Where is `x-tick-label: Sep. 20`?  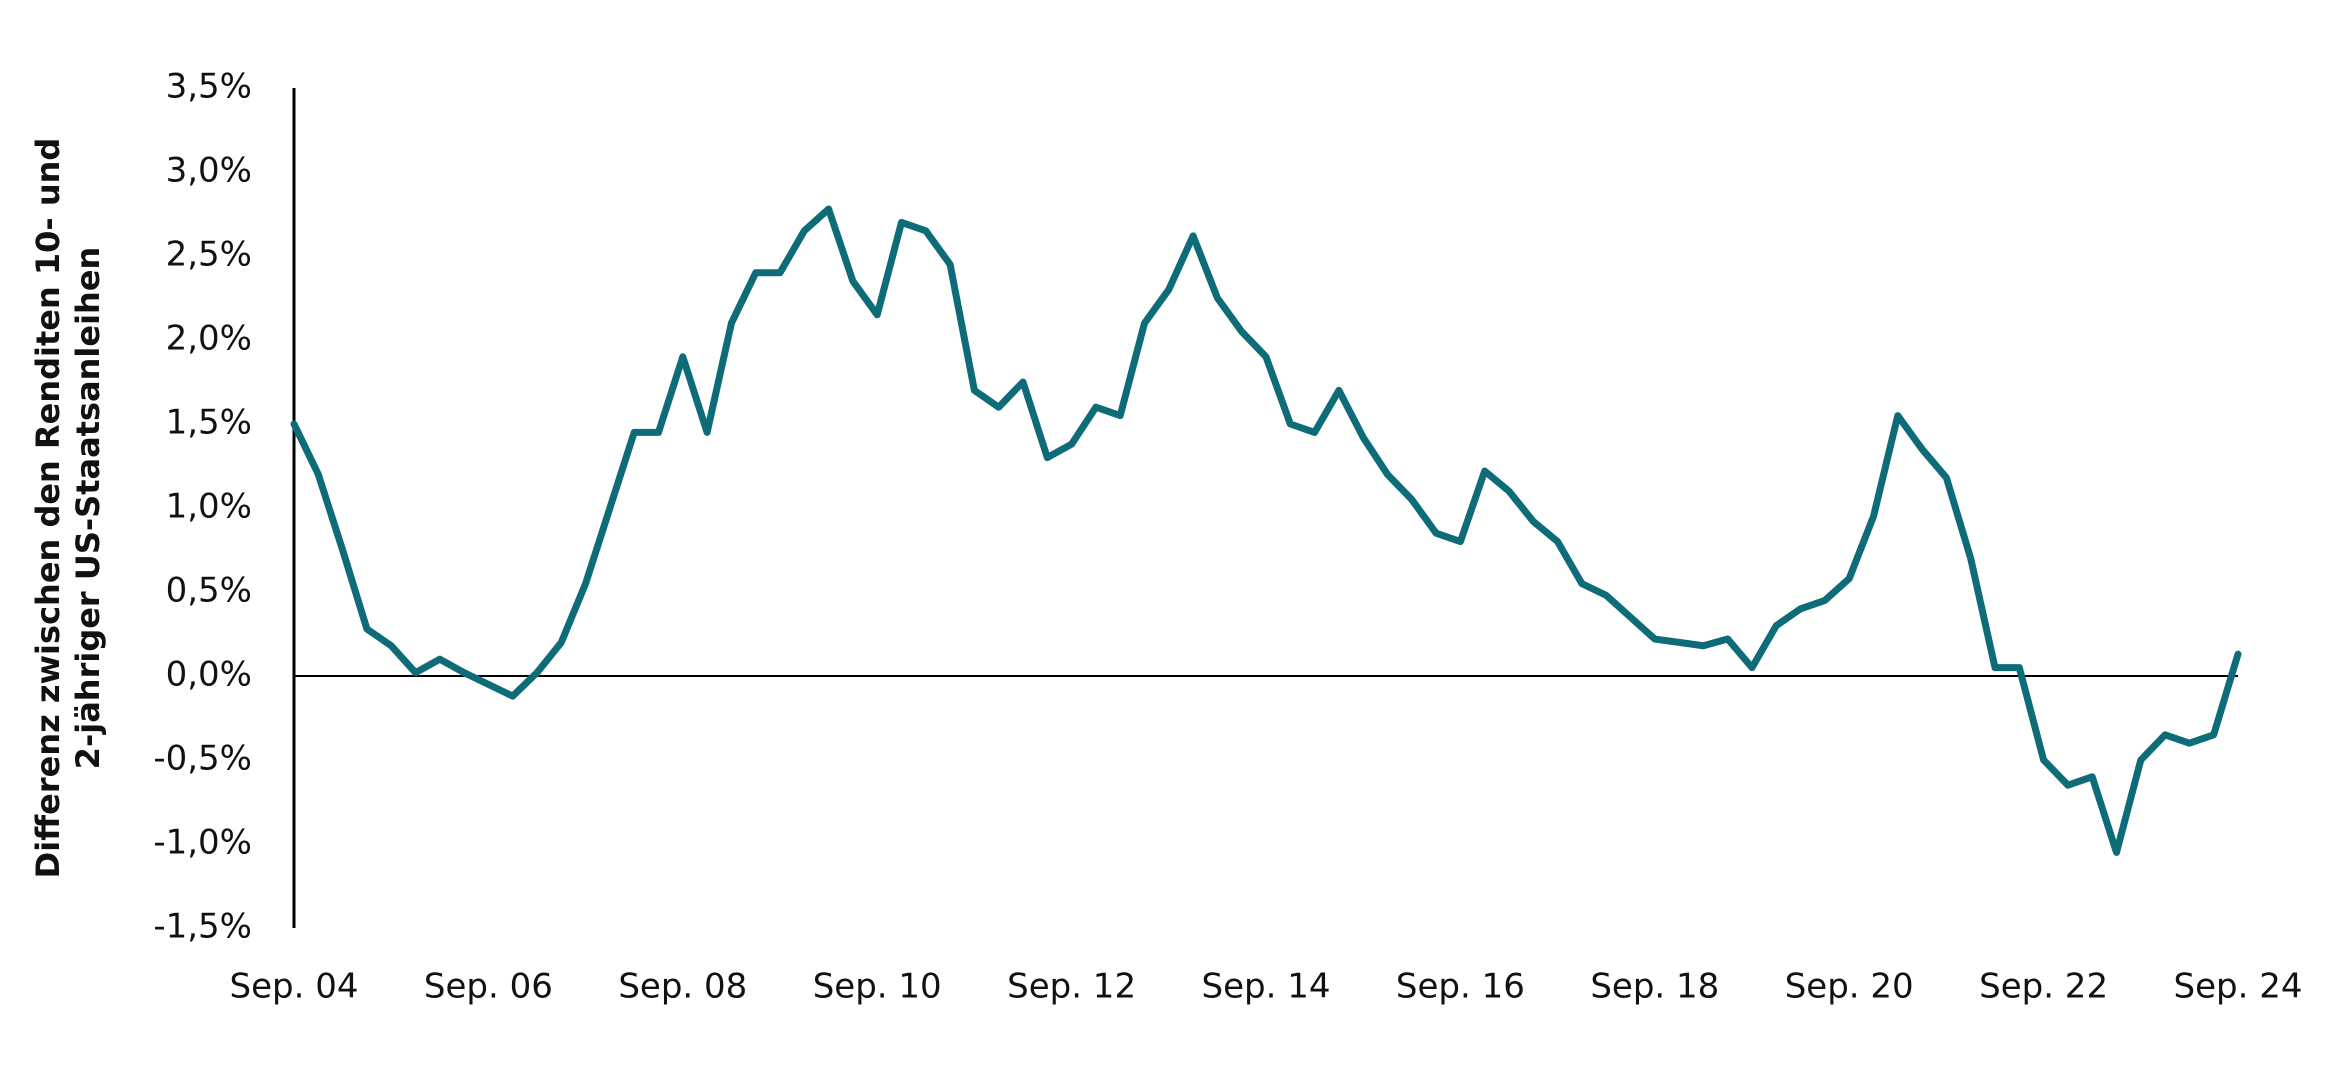 x-tick-label: Sep. 20 is located at coordinates (1849, 987).